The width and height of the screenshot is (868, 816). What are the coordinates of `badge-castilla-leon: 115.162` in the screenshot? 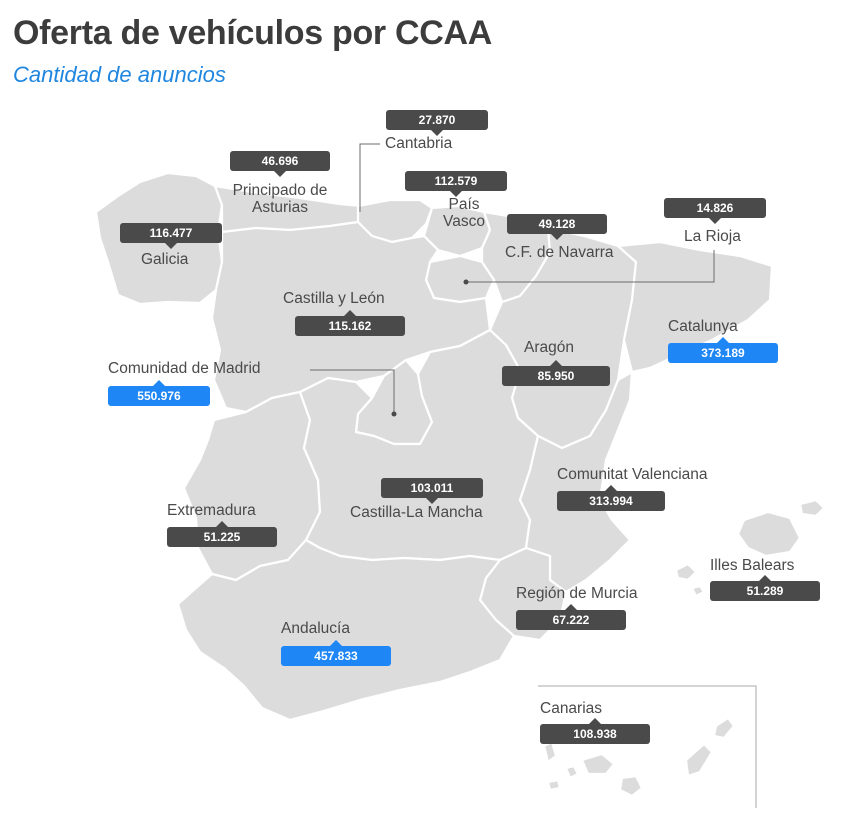 It's located at (350, 323).